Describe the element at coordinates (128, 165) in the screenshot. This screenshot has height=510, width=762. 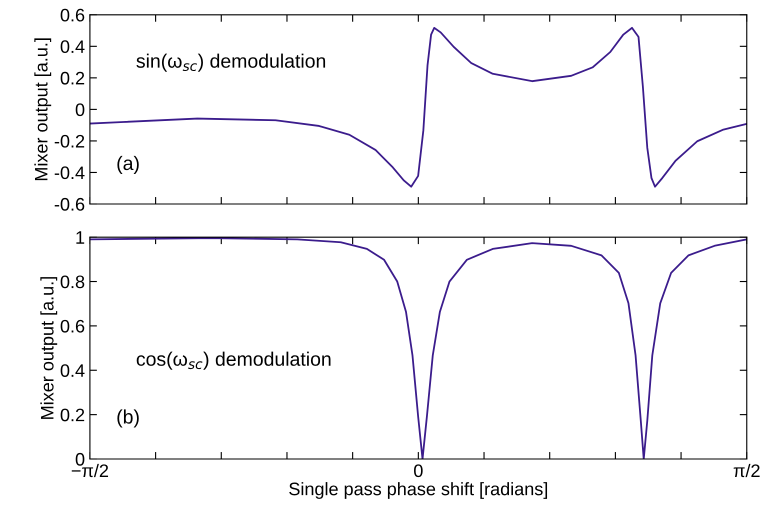
I see `annotation: (a)` at that location.